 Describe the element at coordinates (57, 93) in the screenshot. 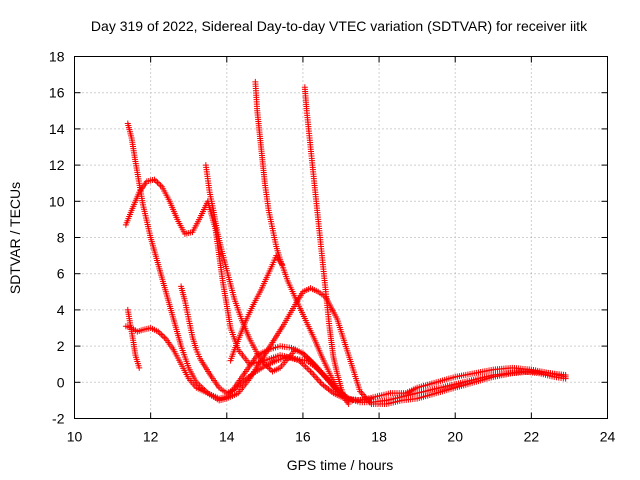

I see `y-tick-label: 16` at that location.